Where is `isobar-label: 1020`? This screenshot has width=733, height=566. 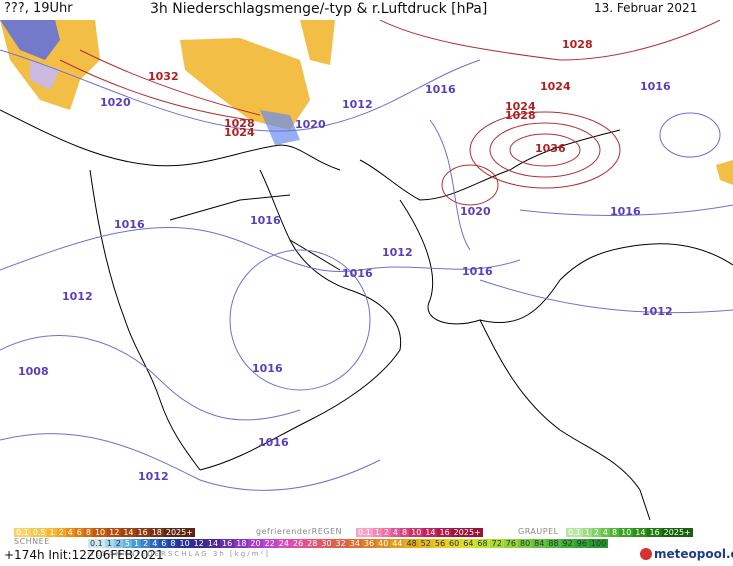 isobar-label: 1020 is located at coordinates (475, 211).